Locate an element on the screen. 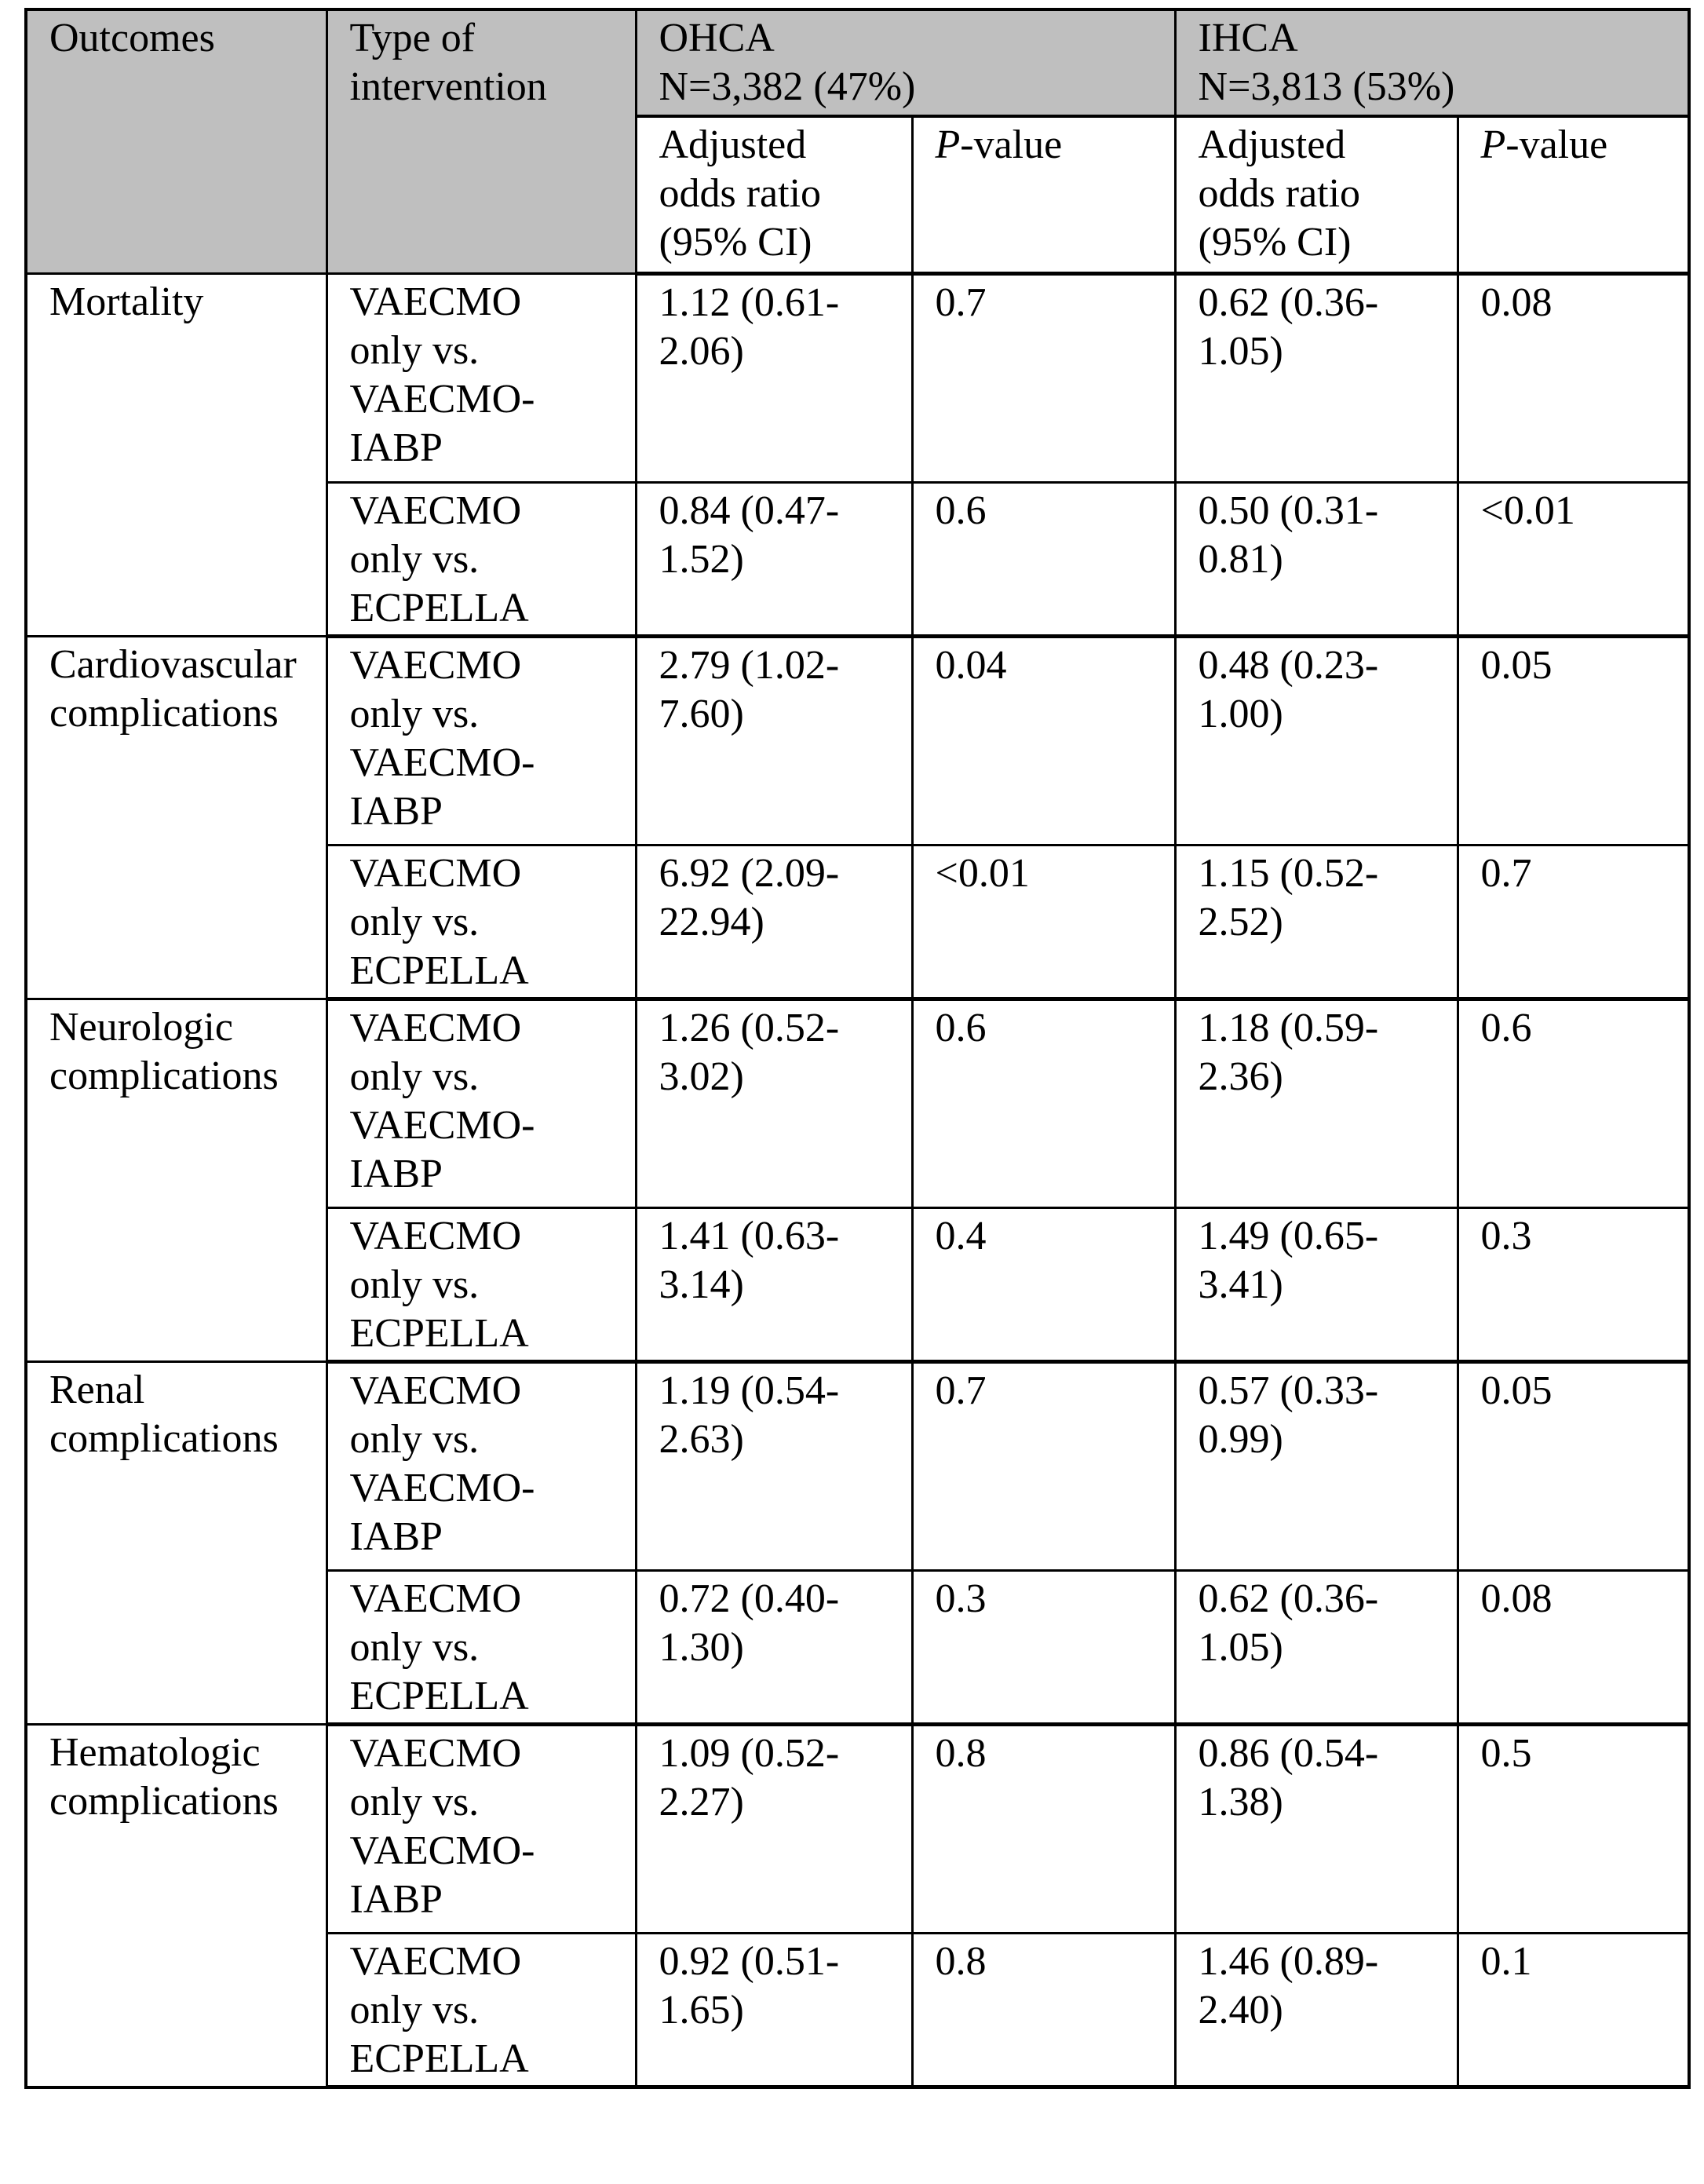 The width and height of the screenshot is (1704, 2184). header-ohca-adjusted-or: Adjusted odds ratio (95% CI) is located at coordinates (774, 195).